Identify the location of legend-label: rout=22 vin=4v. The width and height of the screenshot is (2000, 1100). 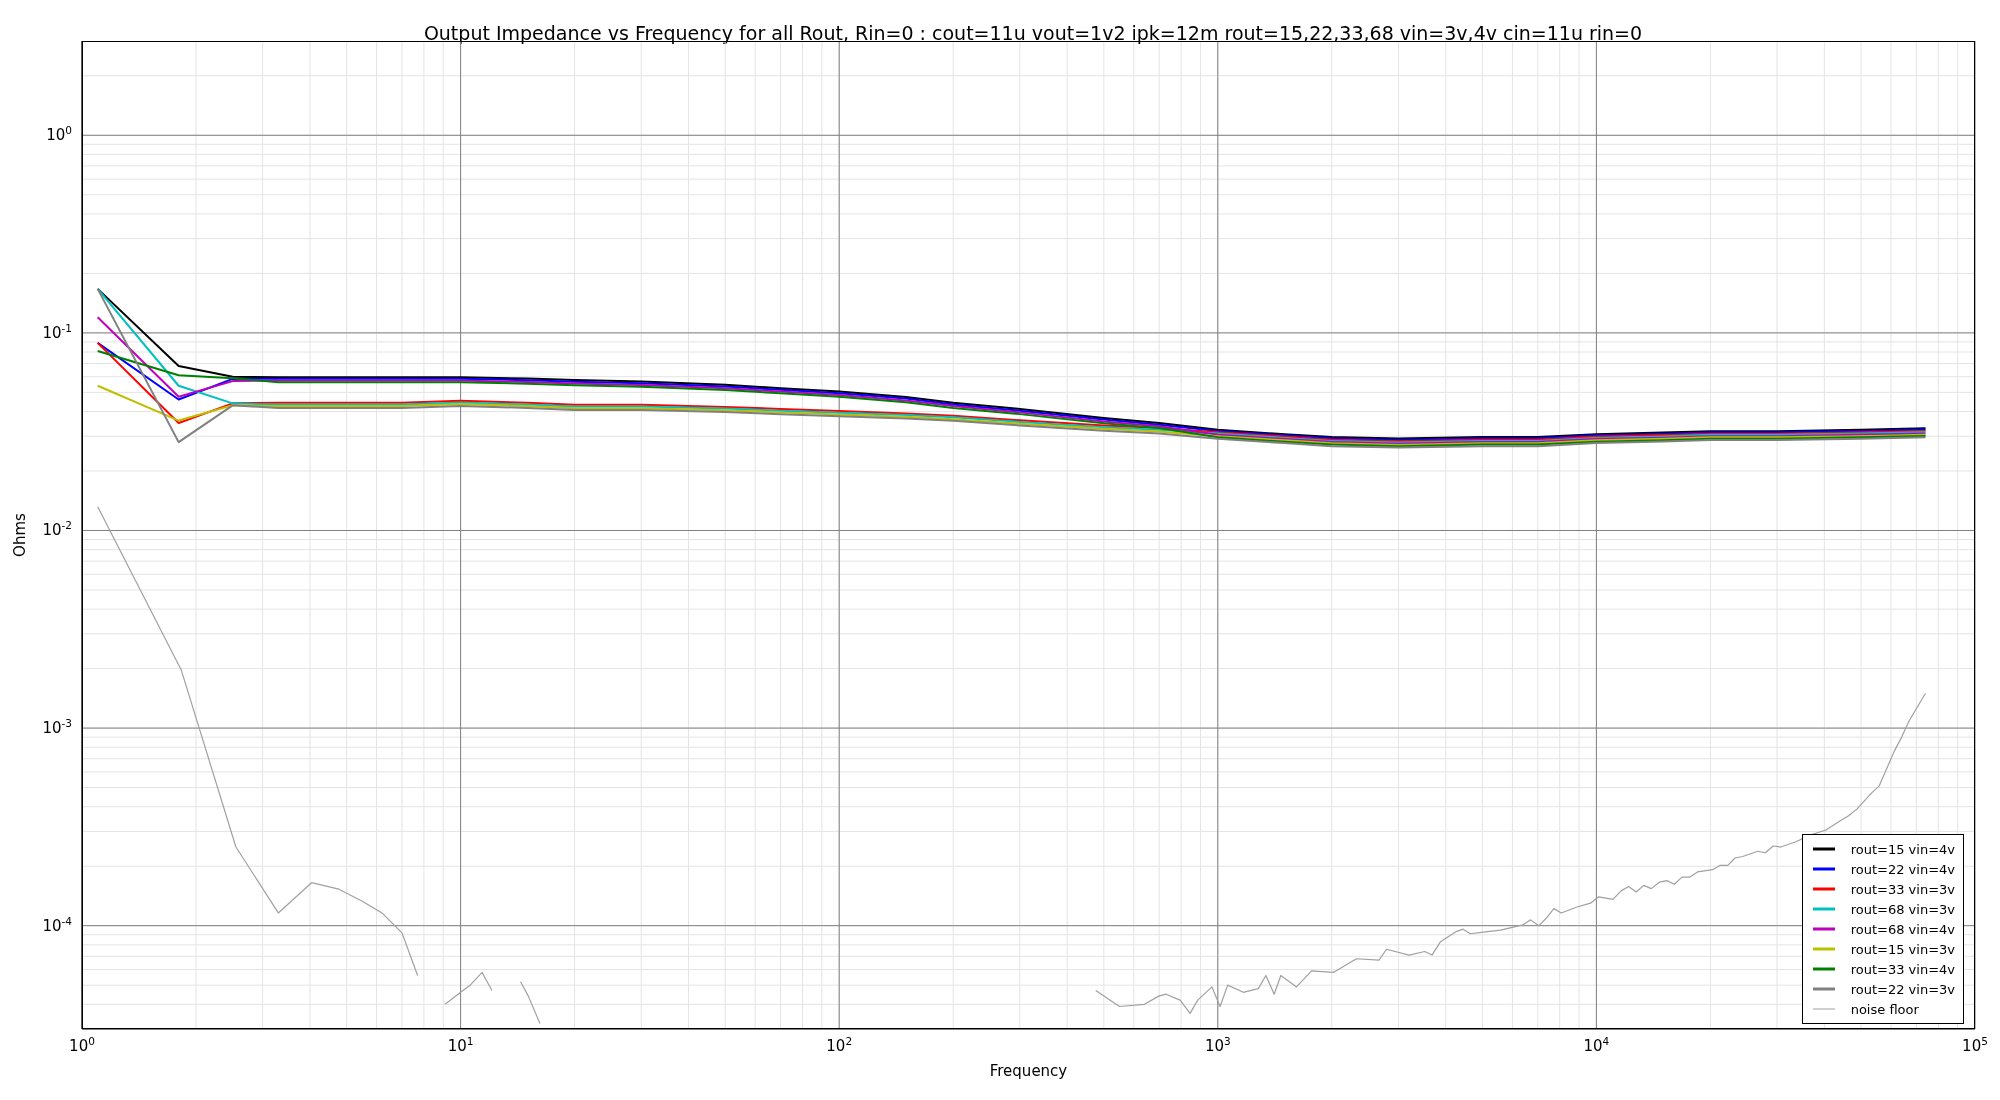
(1902, 869).